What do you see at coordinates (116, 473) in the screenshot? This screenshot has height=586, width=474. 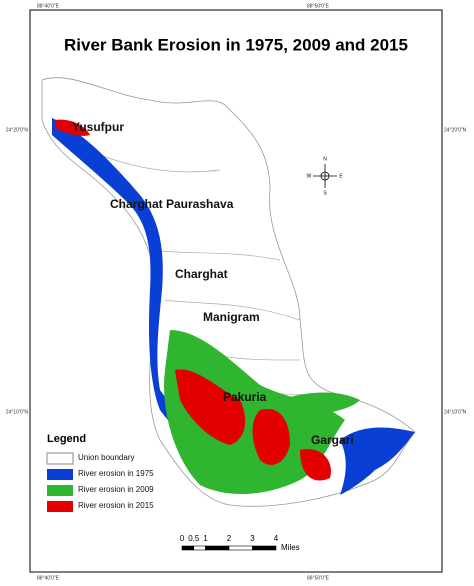 I see `legend-label: River erosion in 1975` at bounding box center [116, 473].